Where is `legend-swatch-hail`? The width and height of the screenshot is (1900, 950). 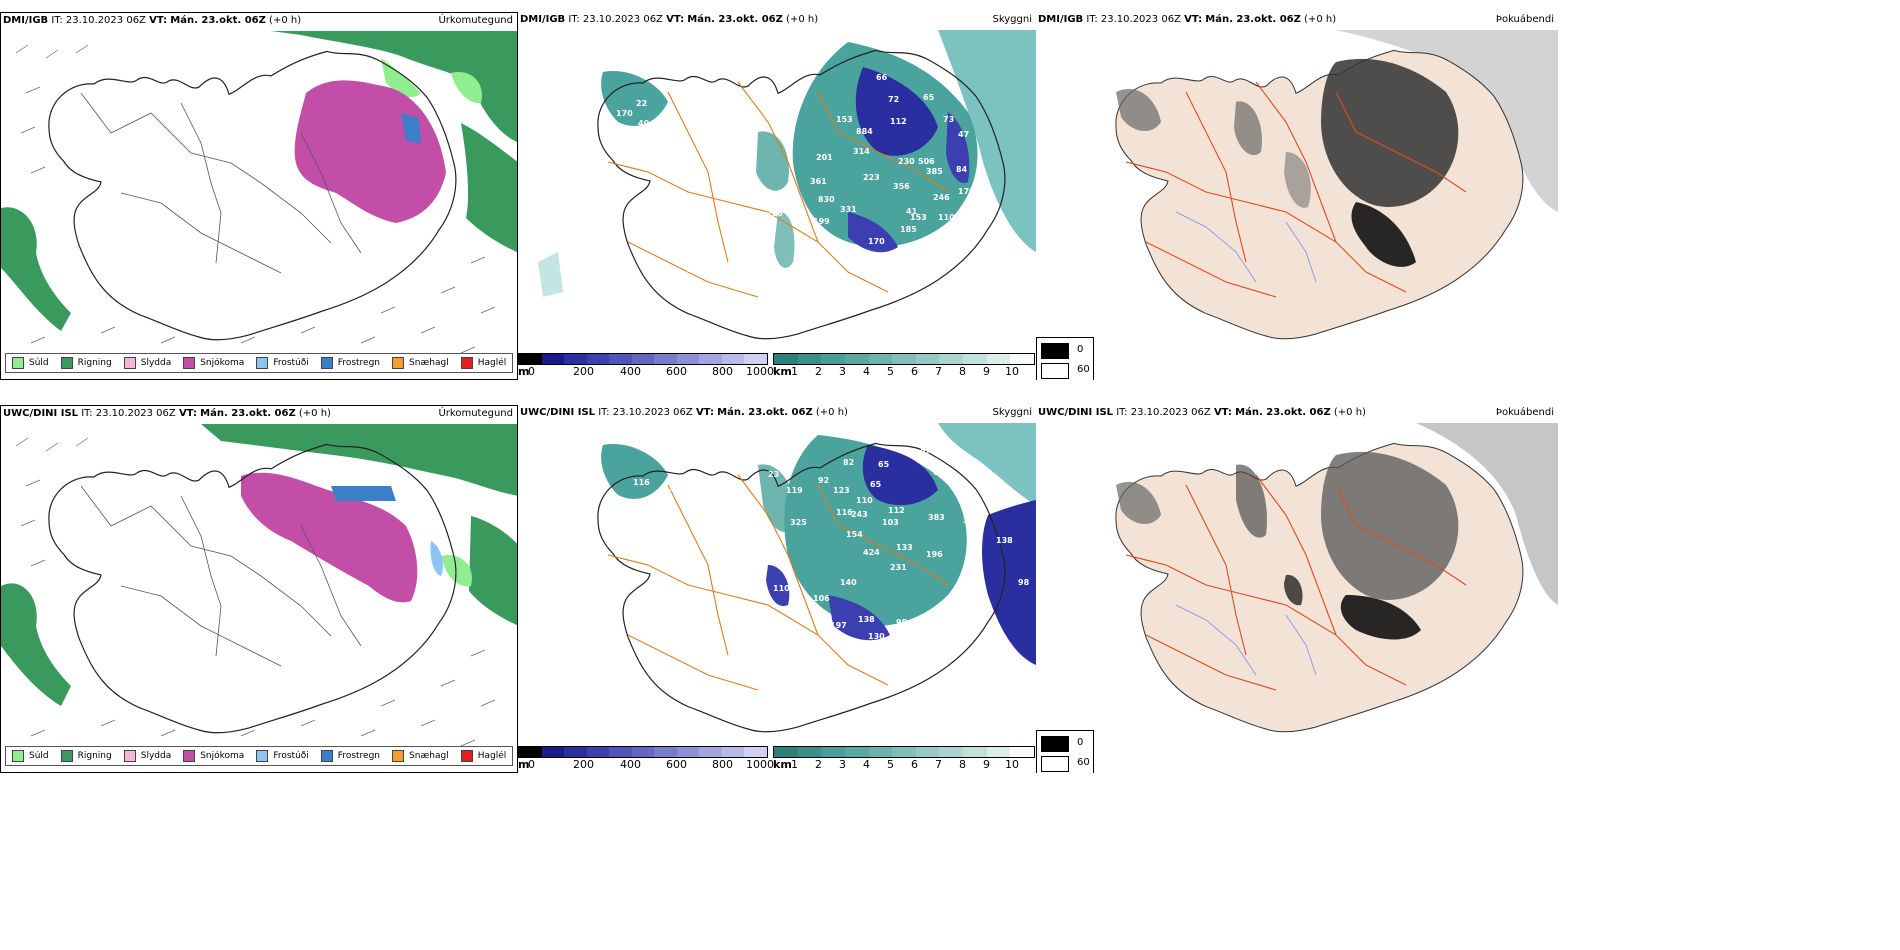 legend-swatch-hail is located at coordinates (466, 756).